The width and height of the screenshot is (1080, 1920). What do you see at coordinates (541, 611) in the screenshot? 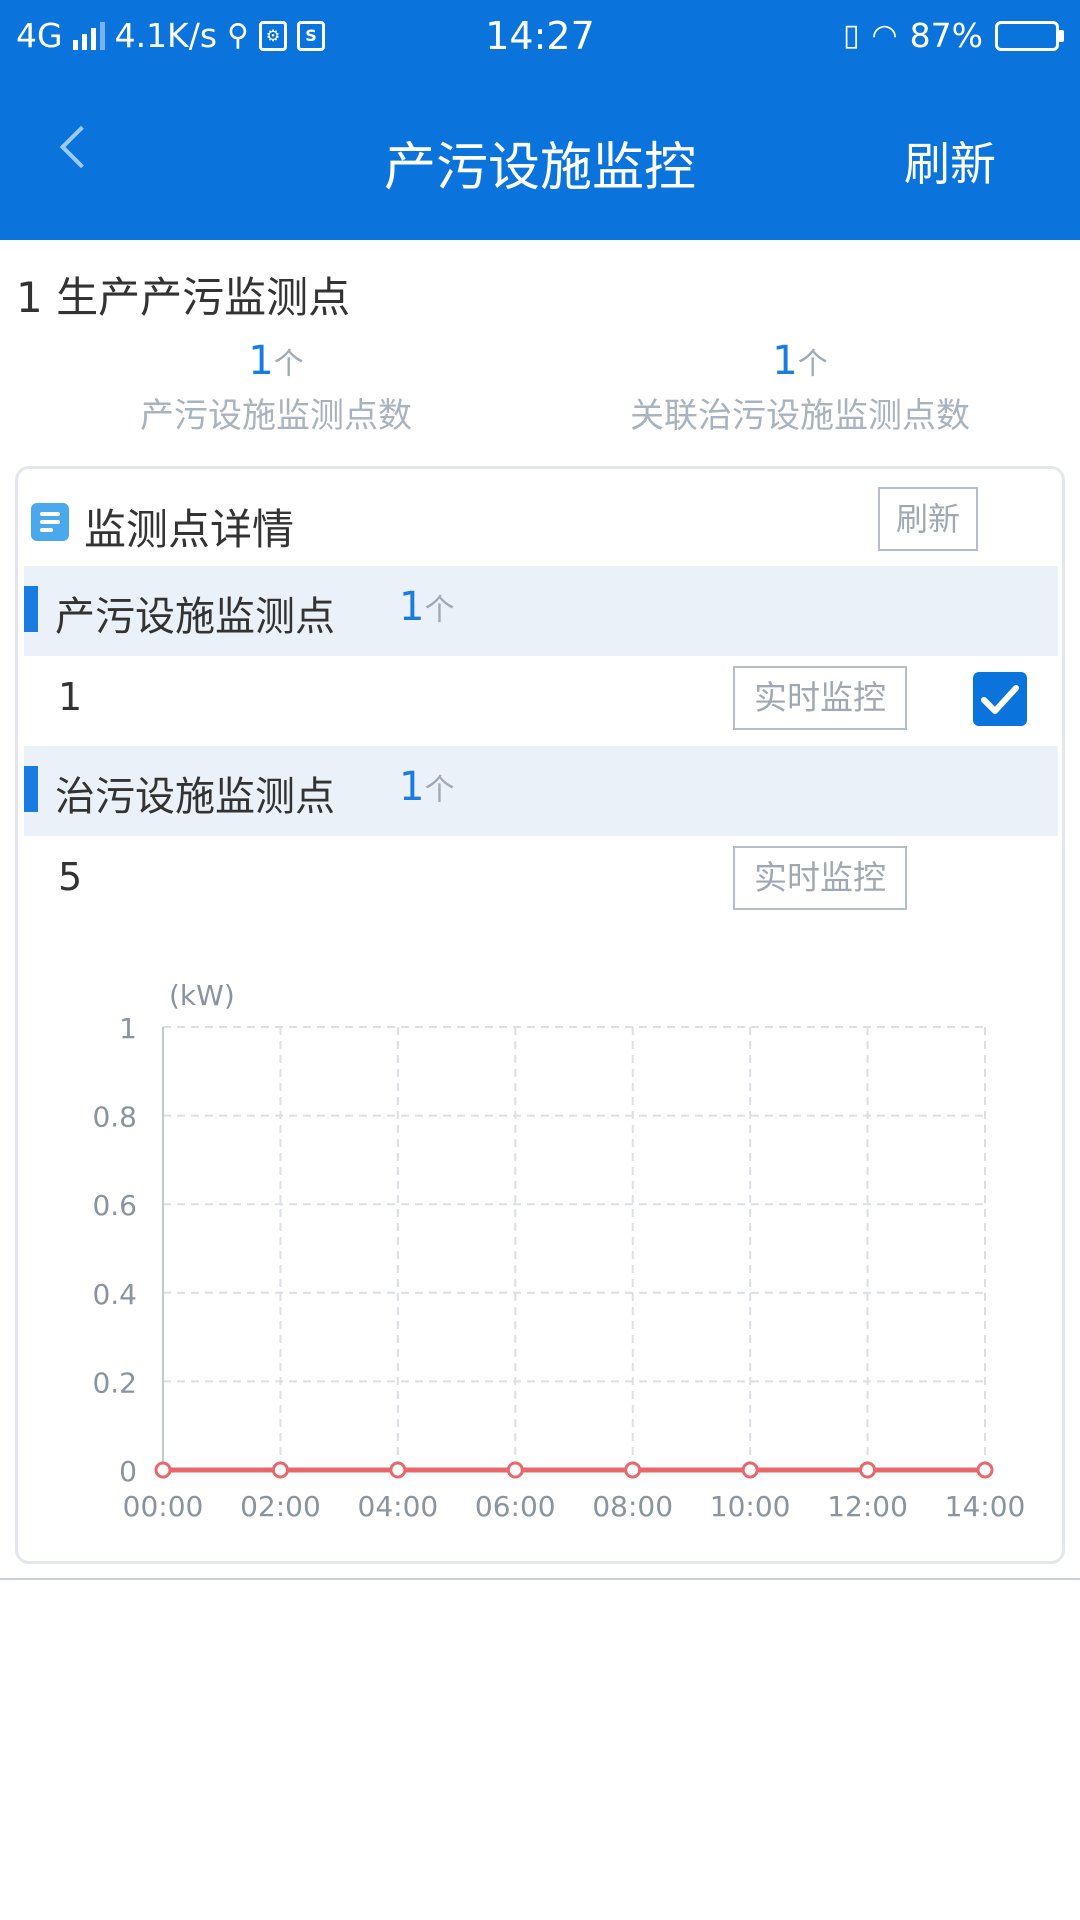
I see `group-pollution-facility: 产污设施监测点 1个` at bounding box center [541, 611].